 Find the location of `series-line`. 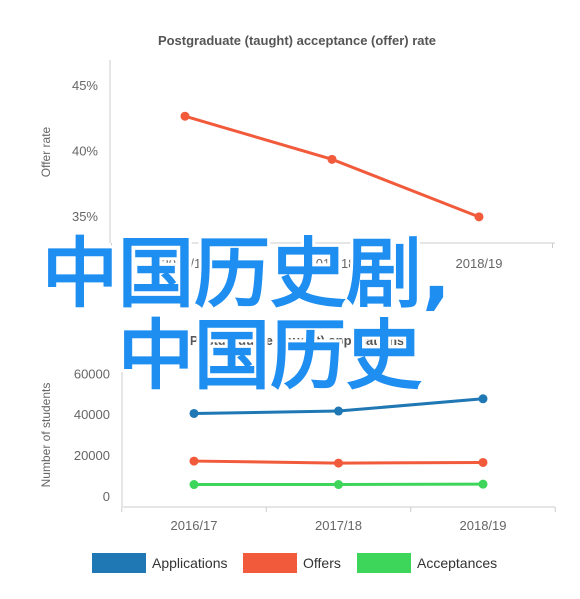

series-line is located at coordinates (332, 166).